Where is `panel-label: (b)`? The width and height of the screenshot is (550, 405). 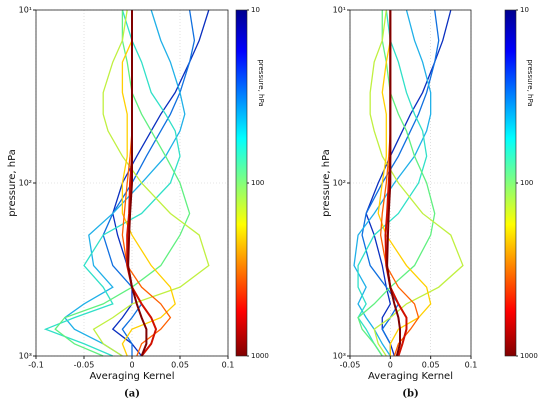 panel-label: (b) is located at coordinates (410, 394).